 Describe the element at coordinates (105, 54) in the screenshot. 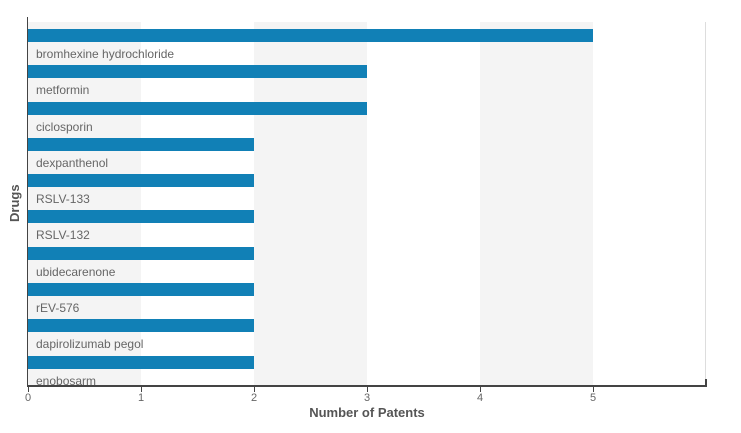

I see `category-label: bromhexine hydrochloride` at that location.